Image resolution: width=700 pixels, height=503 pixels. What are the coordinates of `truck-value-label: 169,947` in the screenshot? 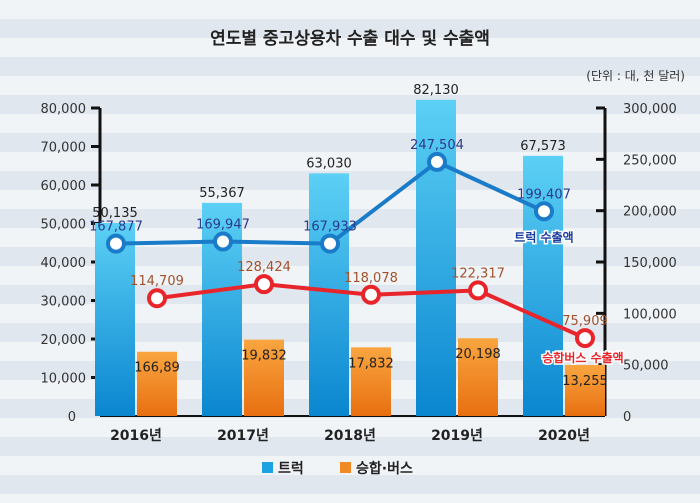 It's located at (223, 225).